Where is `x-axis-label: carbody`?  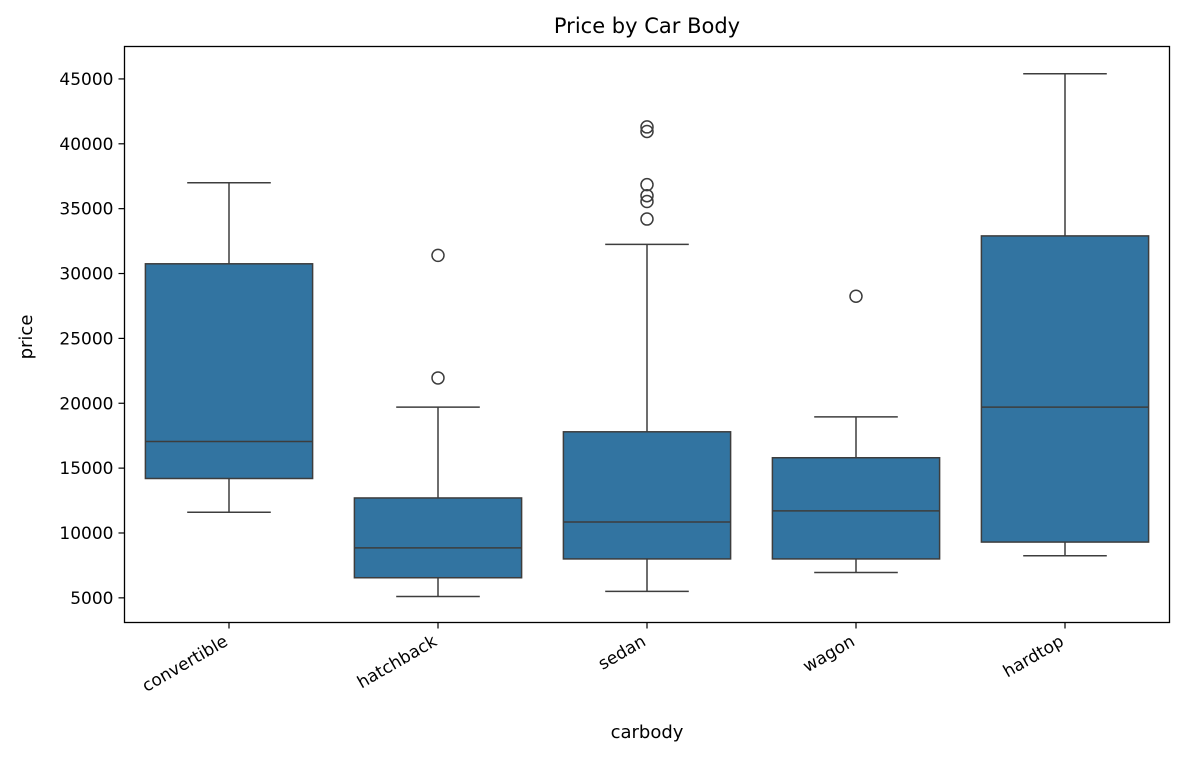 x-axis-label: carbody is located at coordinates (647, 732).